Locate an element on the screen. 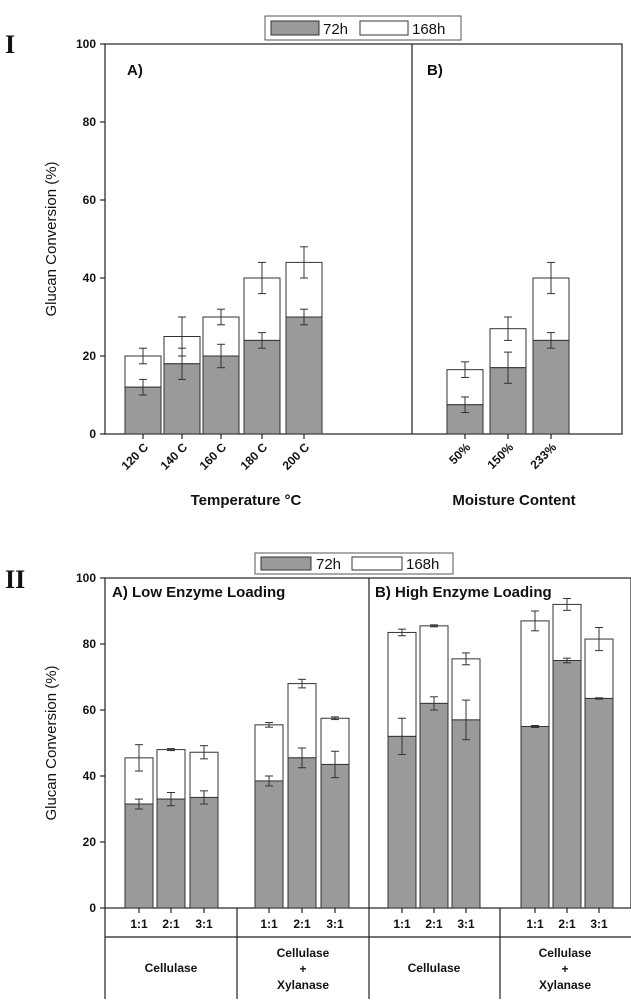 The height and width of the screenshot is (1004, 631). legend-swatch-72h is located at coordinates (295, 28).